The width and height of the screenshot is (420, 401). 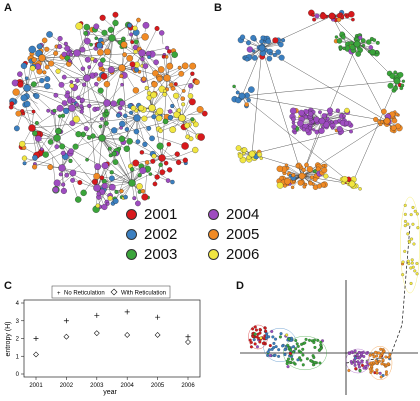 I want to click on panel-label-b: B, so click(x=218, y=8).